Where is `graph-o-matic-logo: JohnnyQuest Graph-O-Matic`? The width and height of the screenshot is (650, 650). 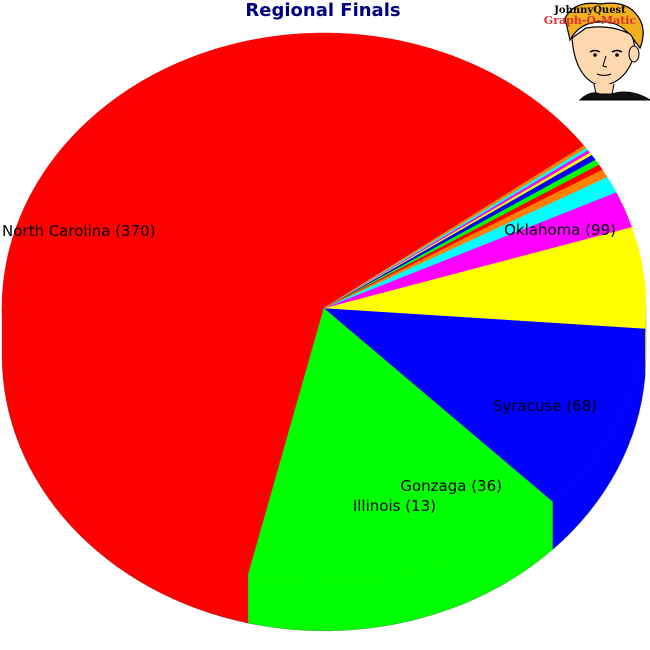
graph-o-matic-logo: JohnnyQuest Graph-O-Matic is located at coordinates (597, 51).